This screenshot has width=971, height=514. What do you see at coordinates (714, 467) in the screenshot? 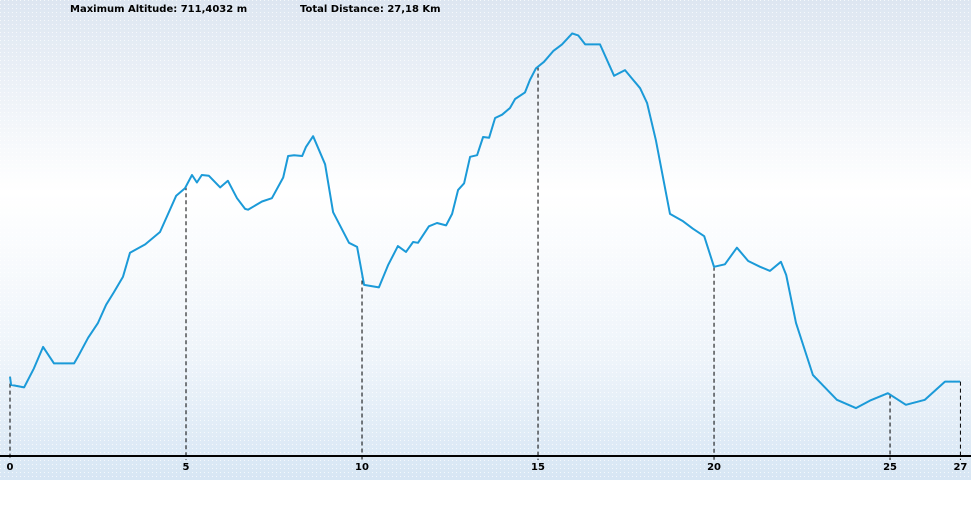
I see `x-tick-label: 20` at bounding box center [714, 467].